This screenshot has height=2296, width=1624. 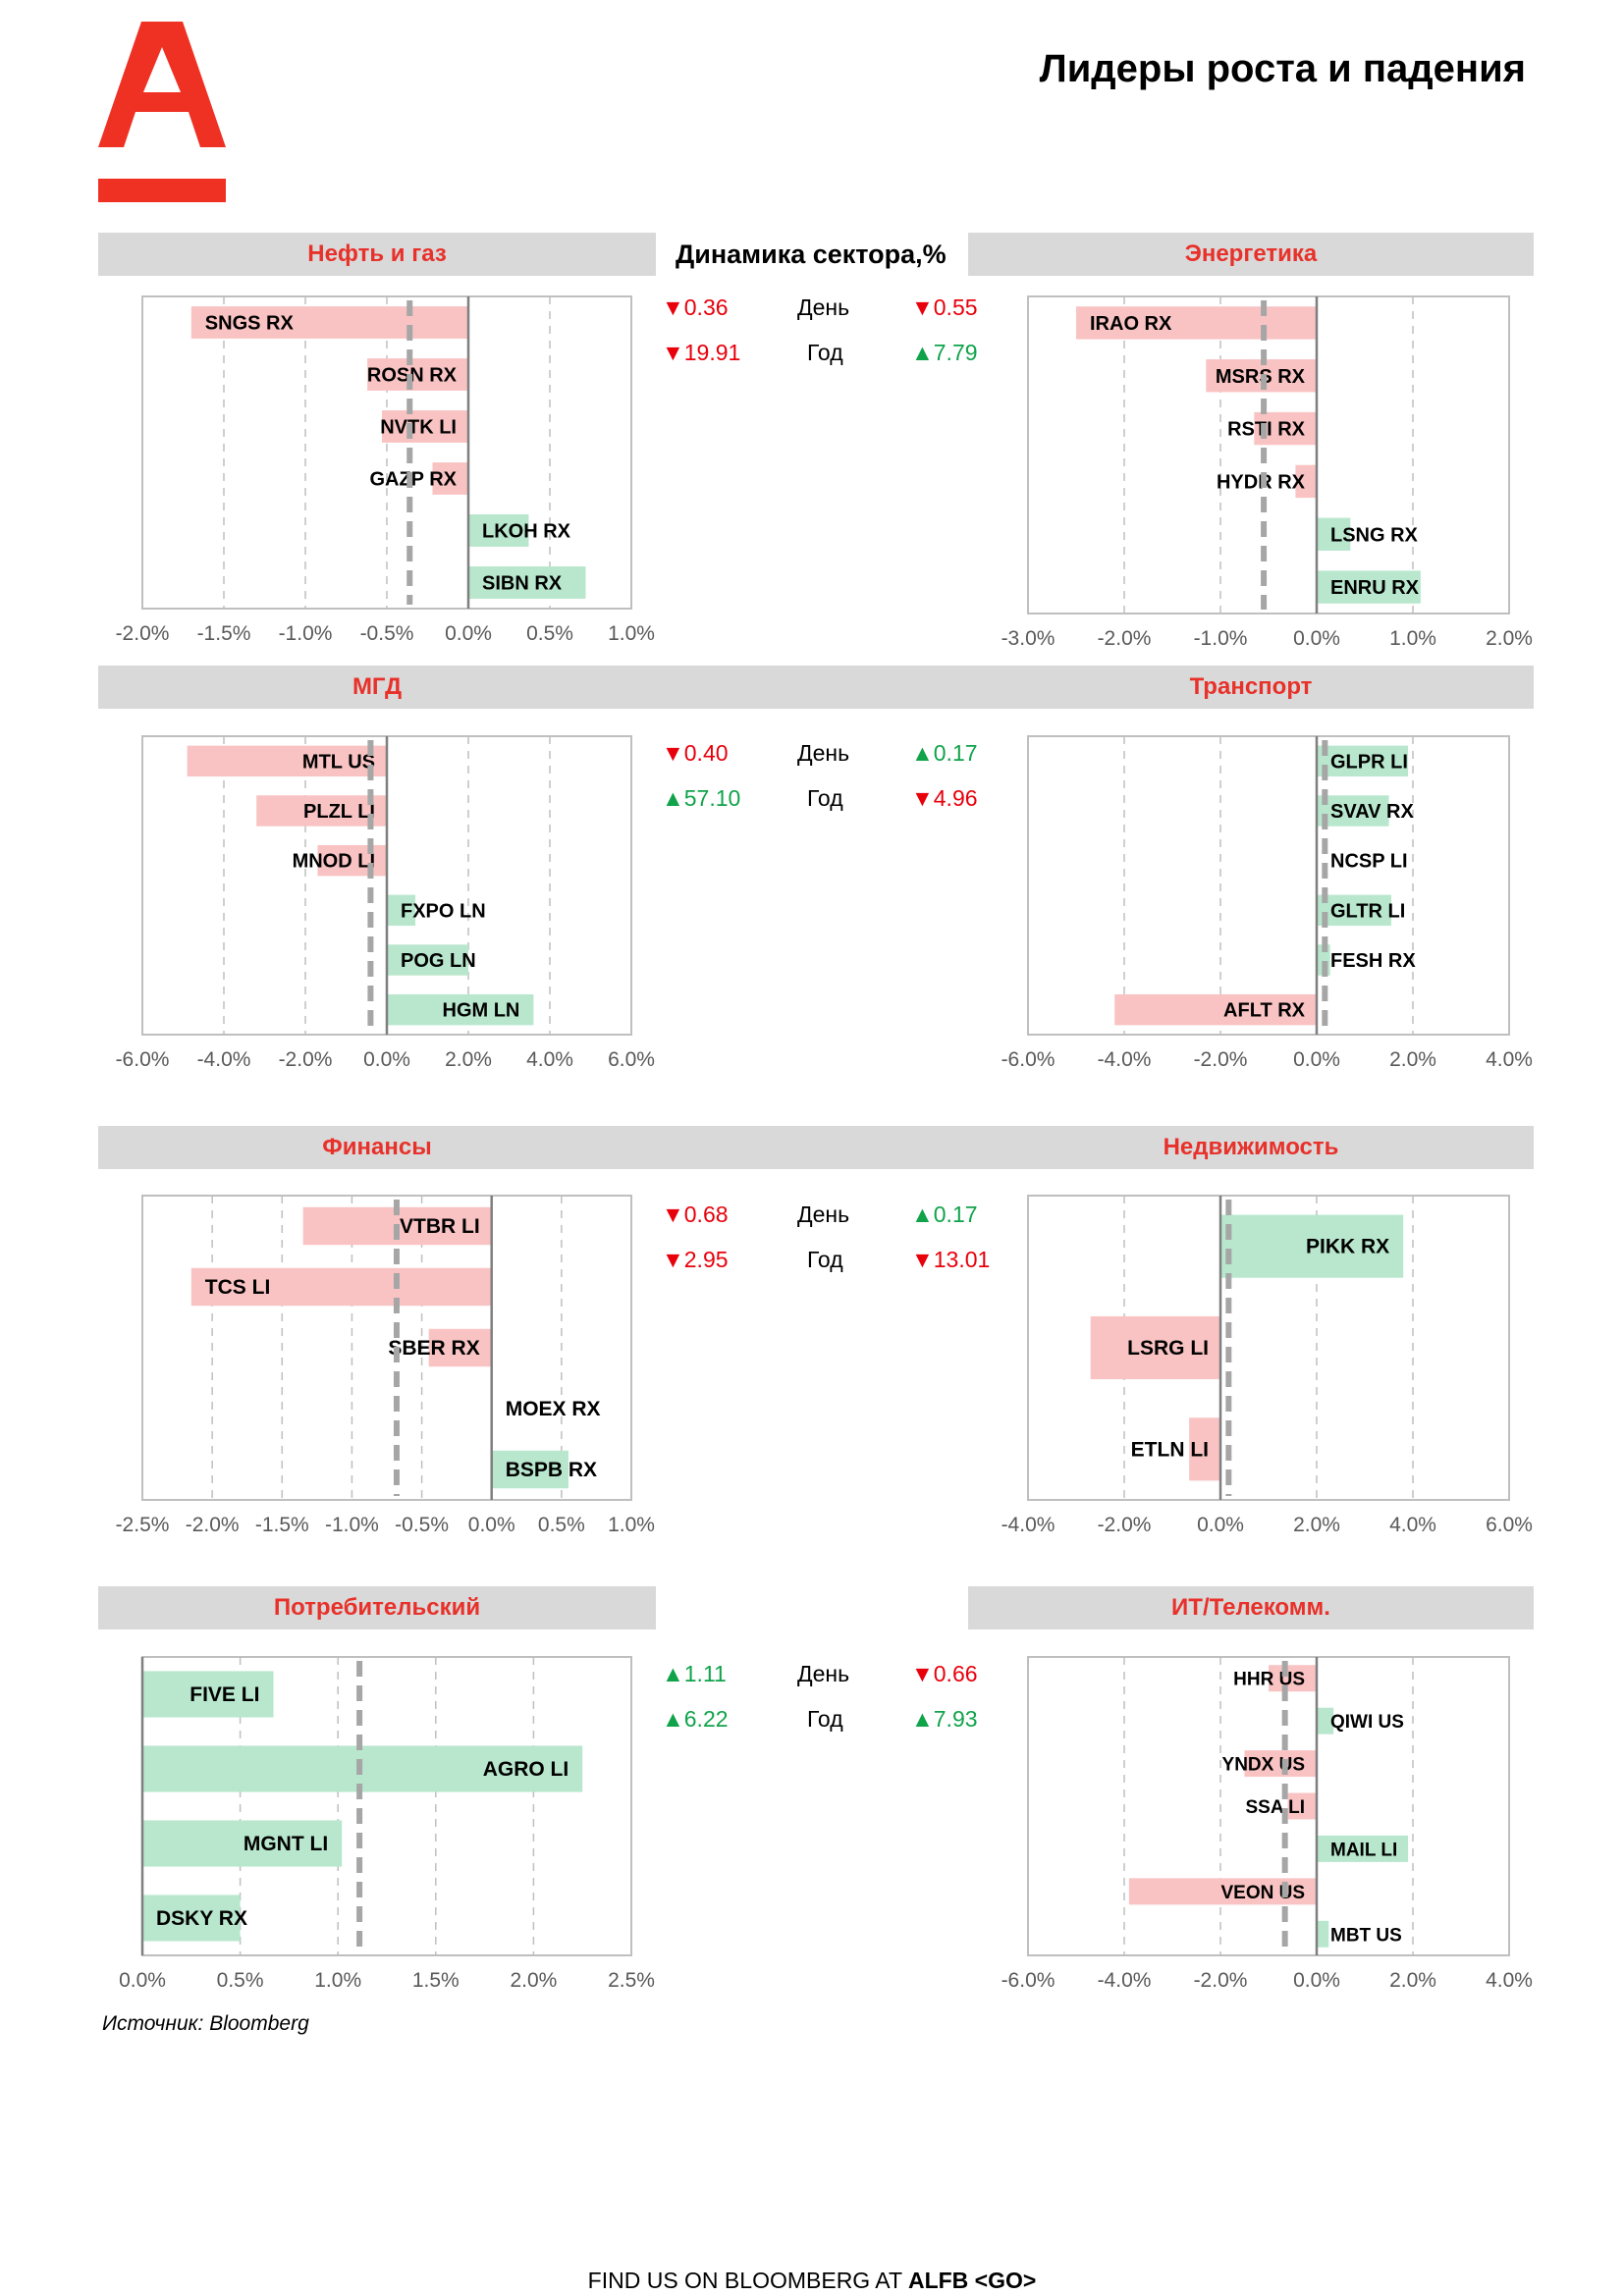 I want to click on x-tick-label: 1.0%, so click(x=1412, y=638).